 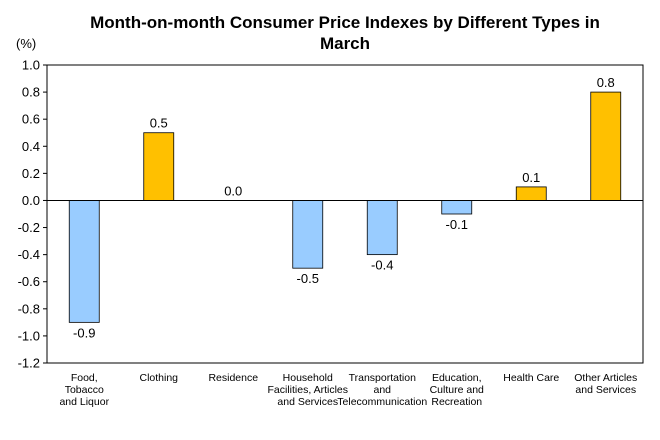 What do you see at coordinates (84, 402) in the screenshot?
I see `x-category-label-line: and Liquor` at bounding box center [84, 402].